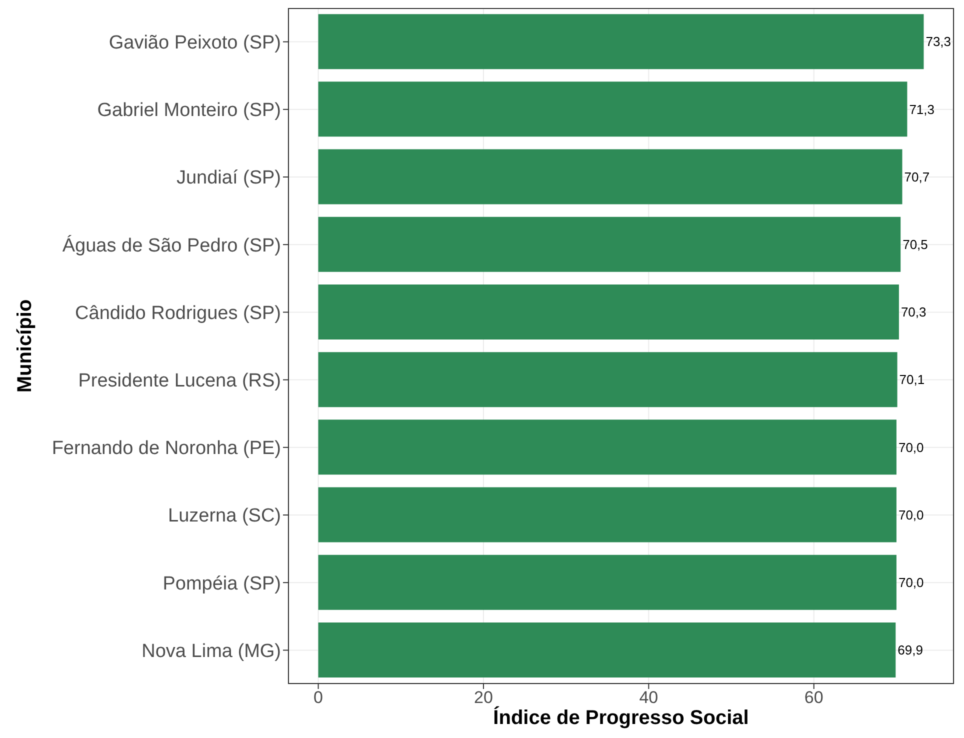  What do you see at coordinates (648, 698) in the screenshot?
I see `x-tick-label: 40` at bounding box center [648, 698].